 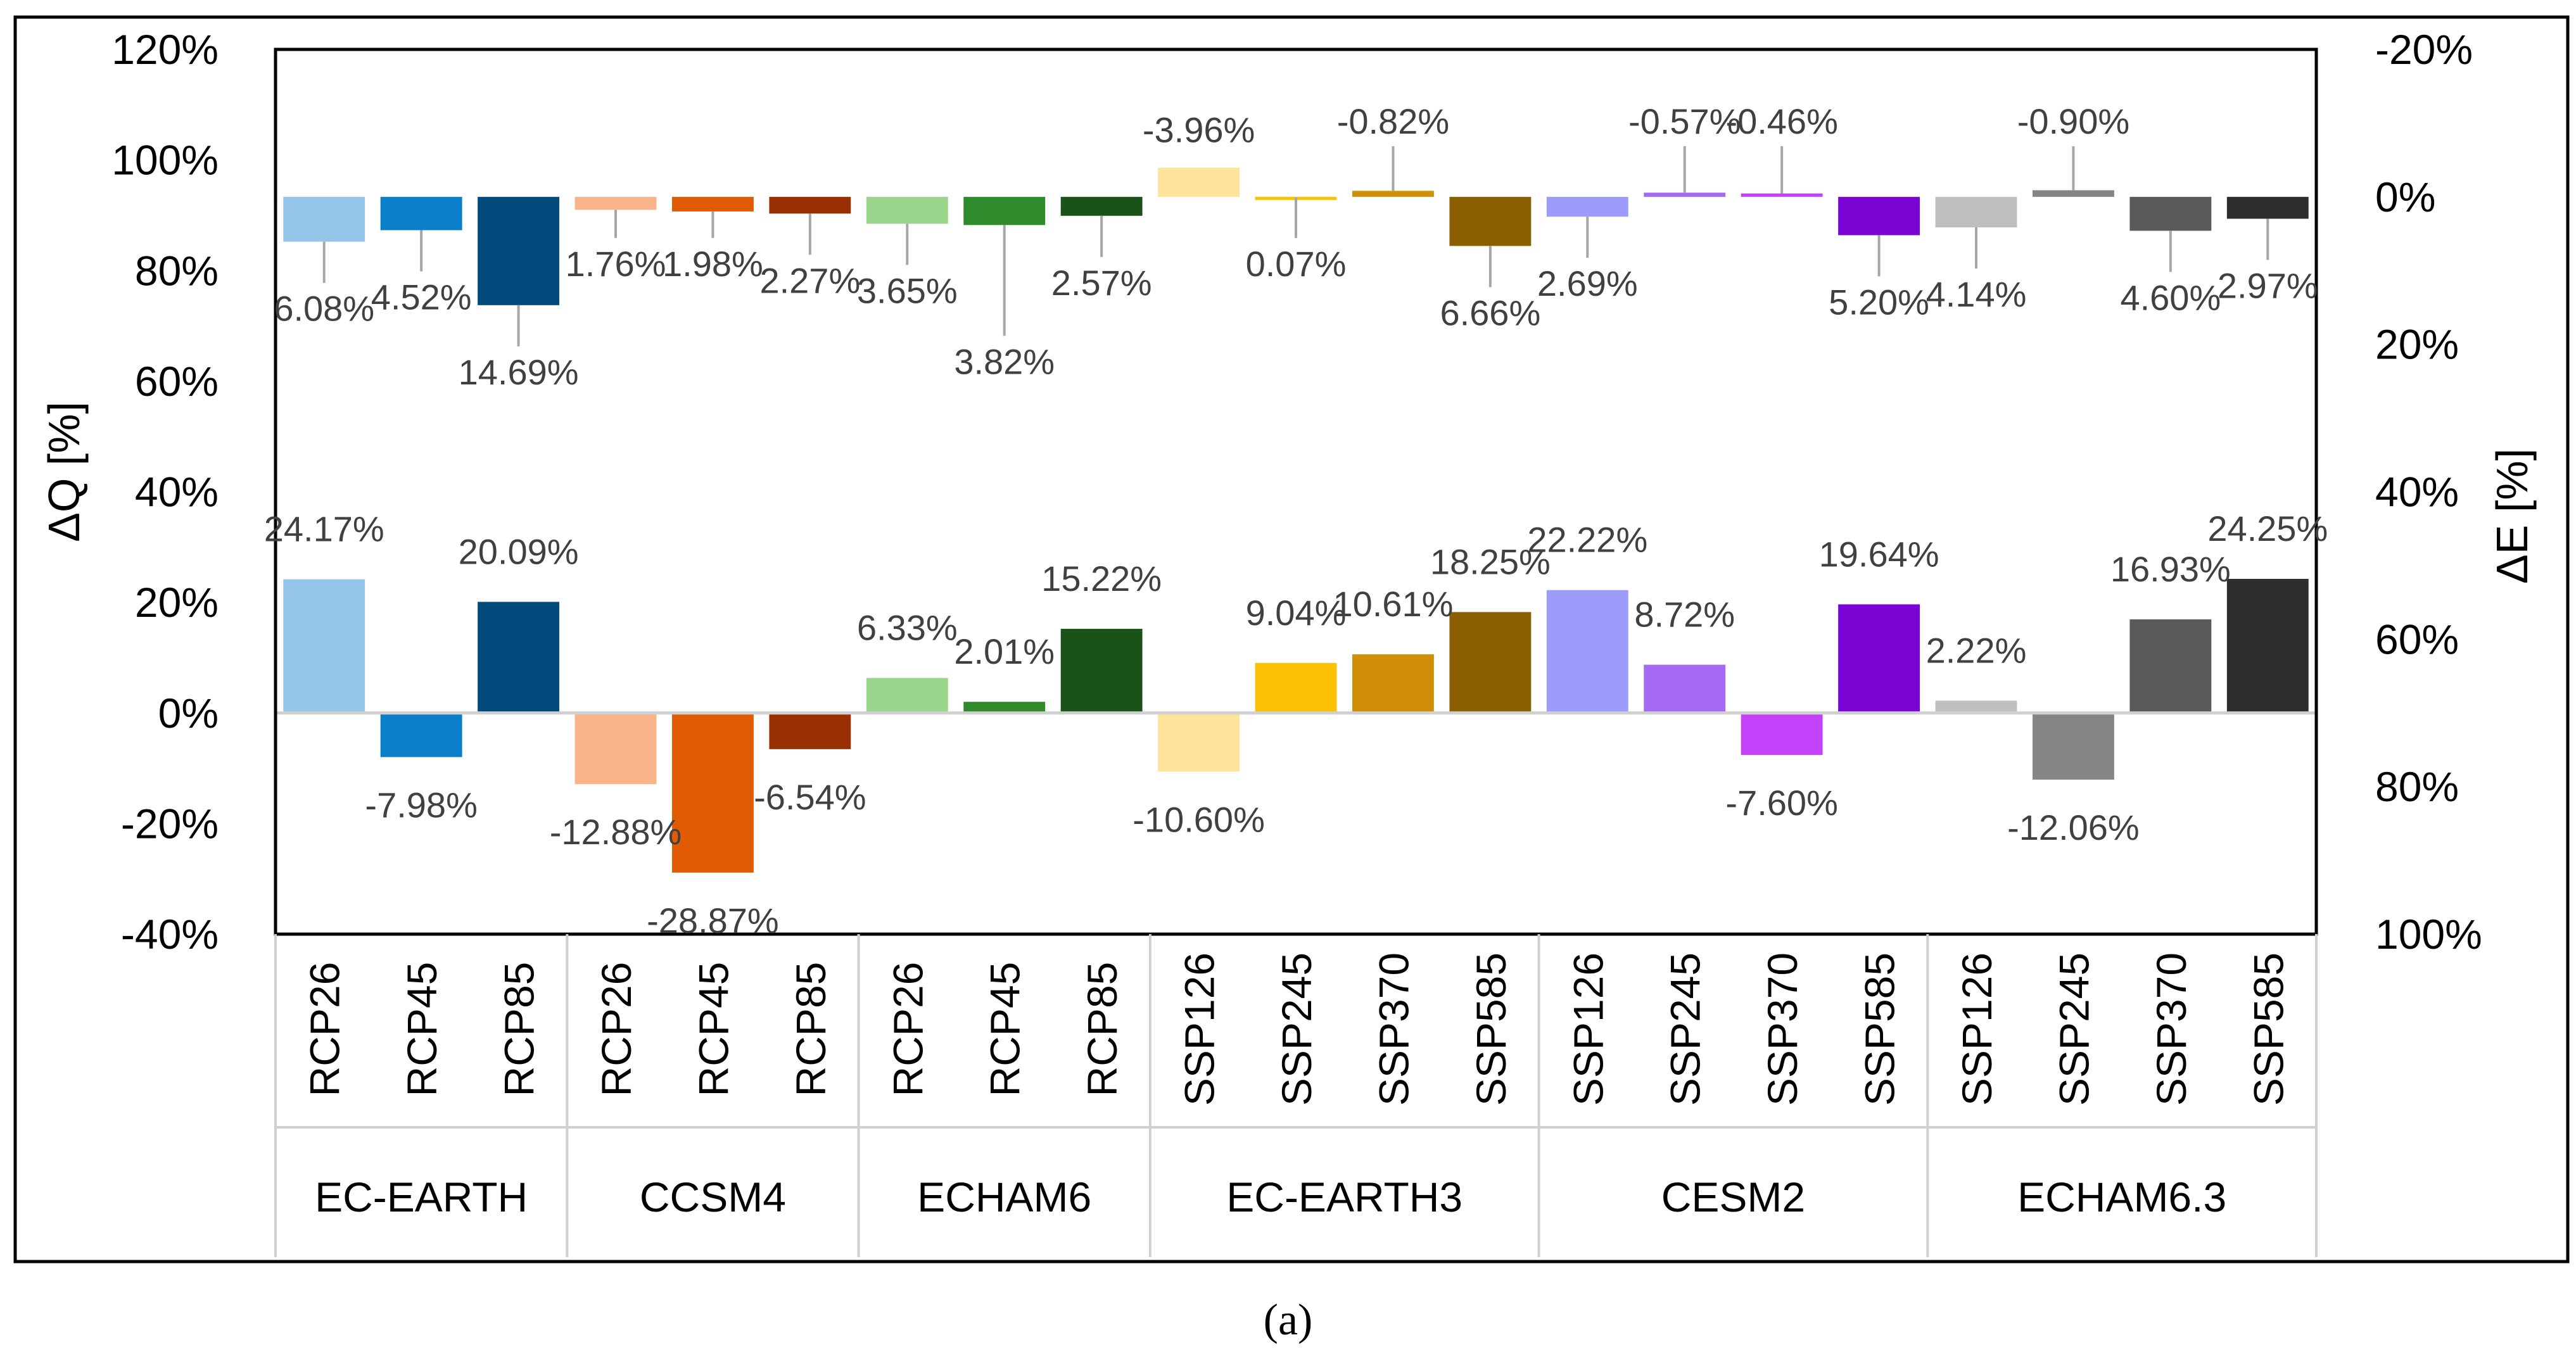 I want to click on de-data-label: -0.90%, so click(x=2073, y=121).